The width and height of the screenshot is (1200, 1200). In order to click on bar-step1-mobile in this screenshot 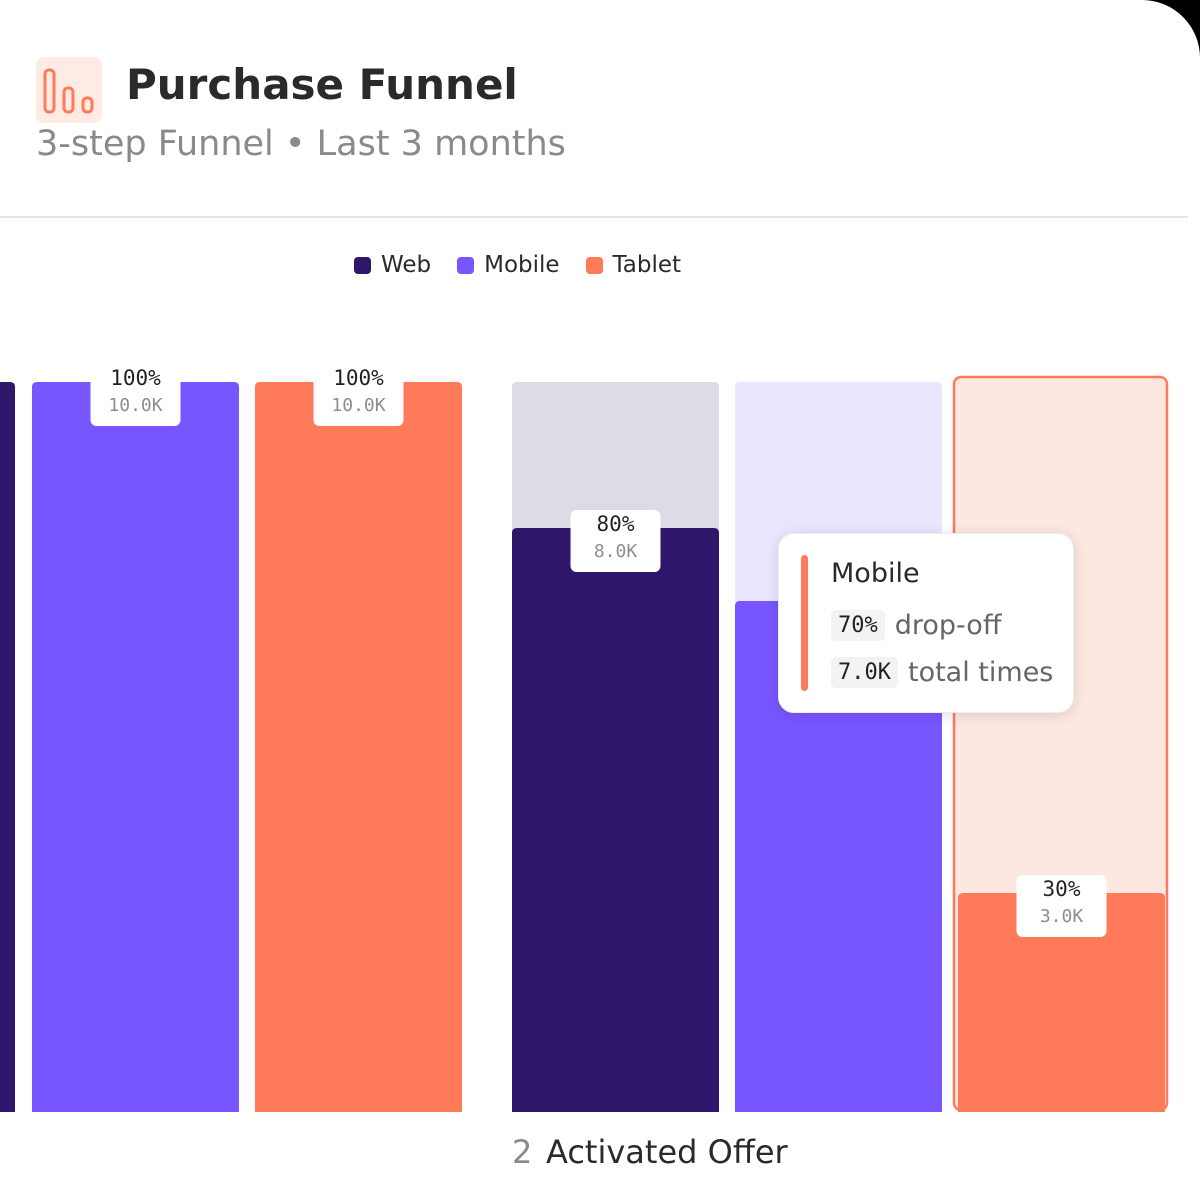, I will do `click(135, 747)`.